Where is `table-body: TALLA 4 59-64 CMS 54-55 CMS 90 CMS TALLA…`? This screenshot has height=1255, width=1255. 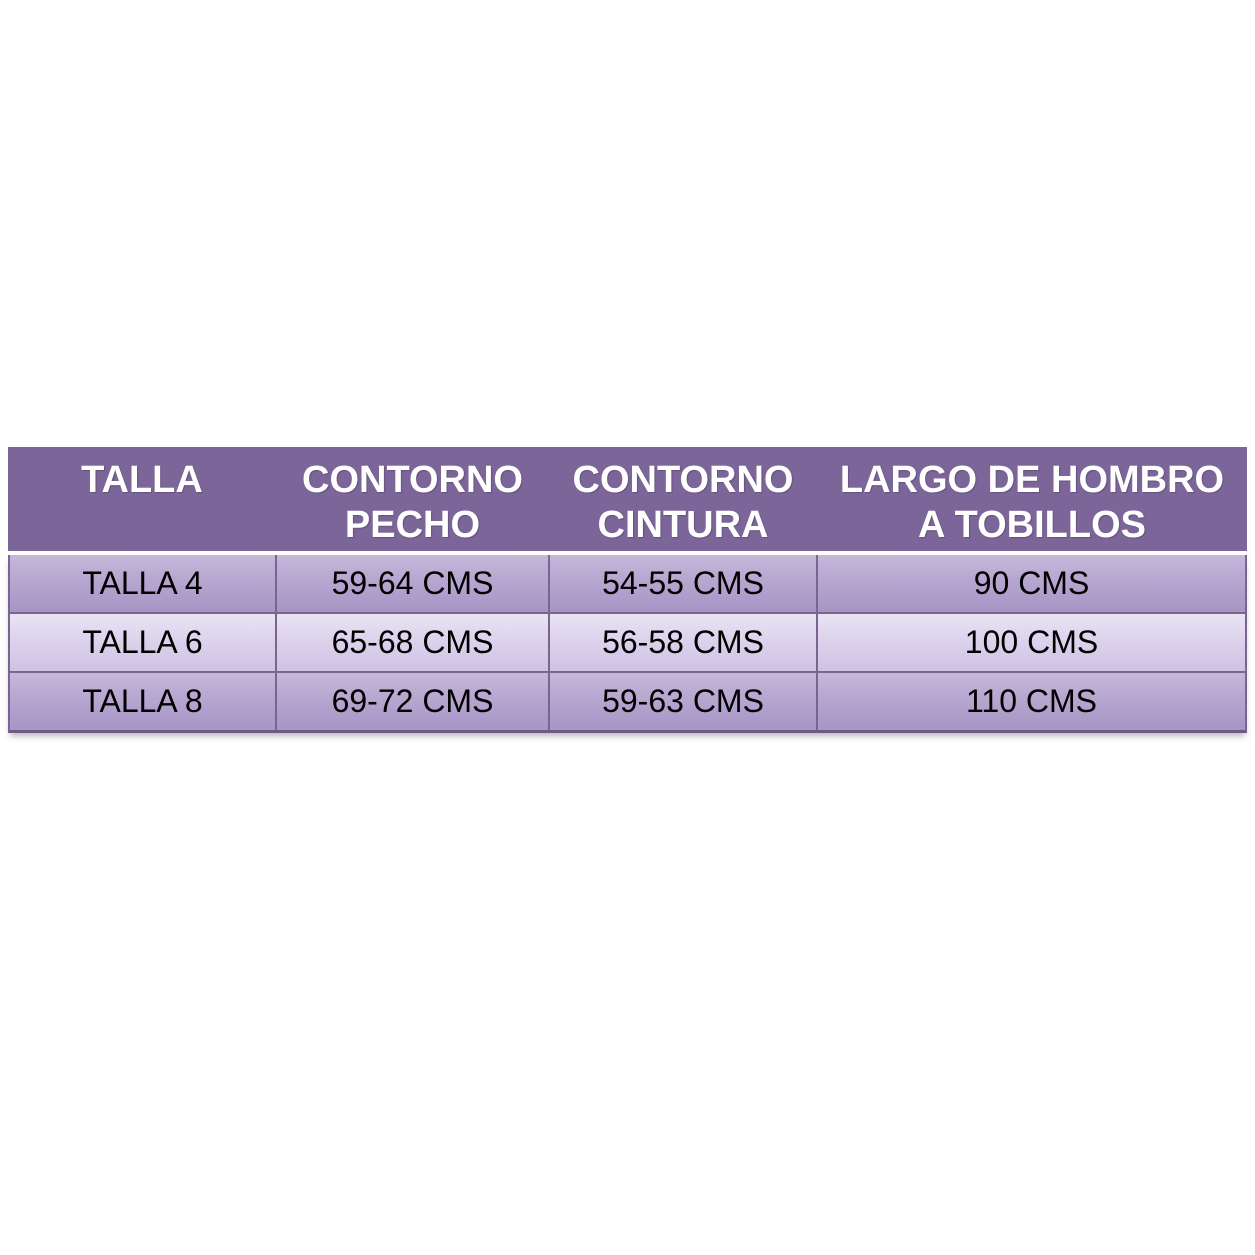 table-body: TALLA 4 59-64 CMS 54-55 CMS 90 CMS TALLA… is located at coordinates (627, 644).